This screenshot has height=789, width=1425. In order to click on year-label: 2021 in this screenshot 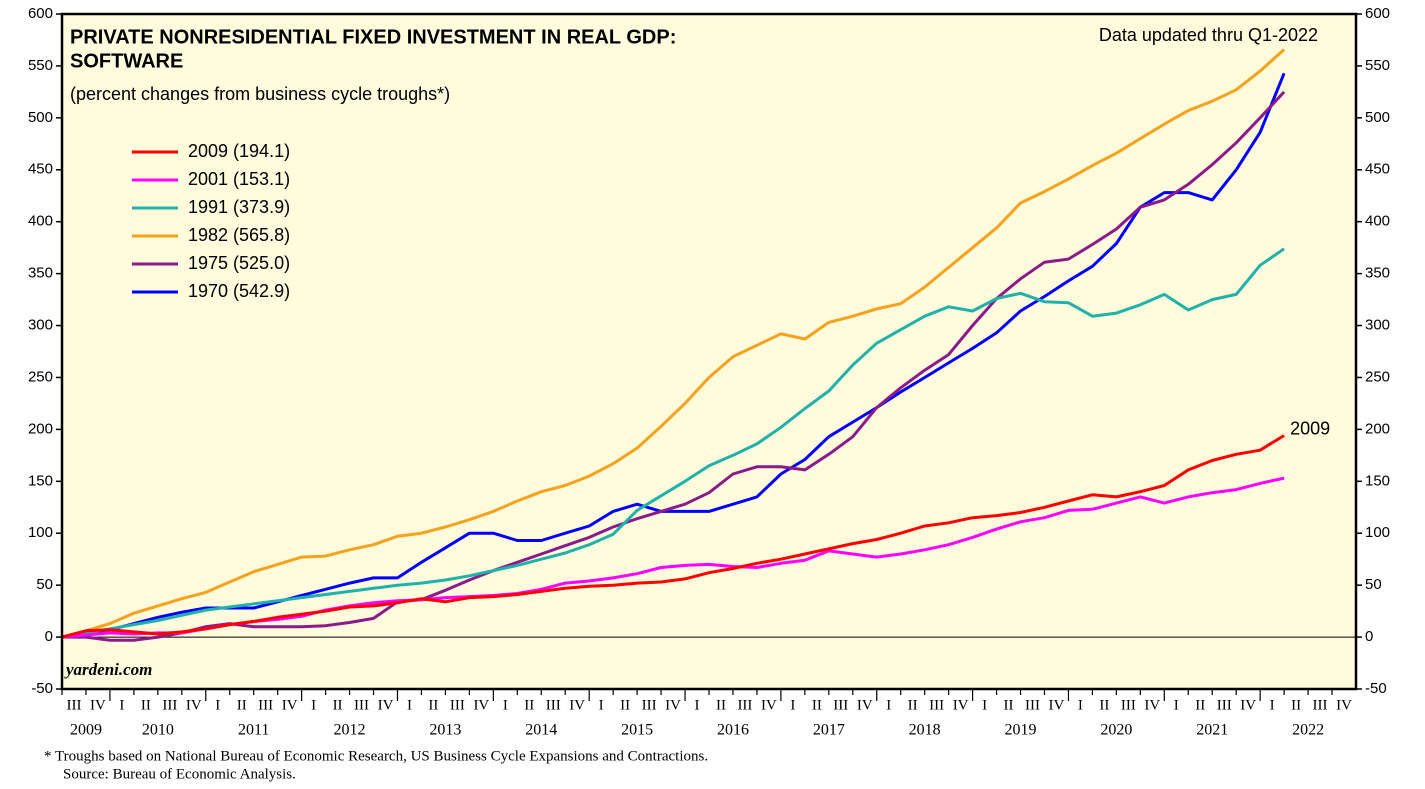, I will do `click(1212, 730)`.